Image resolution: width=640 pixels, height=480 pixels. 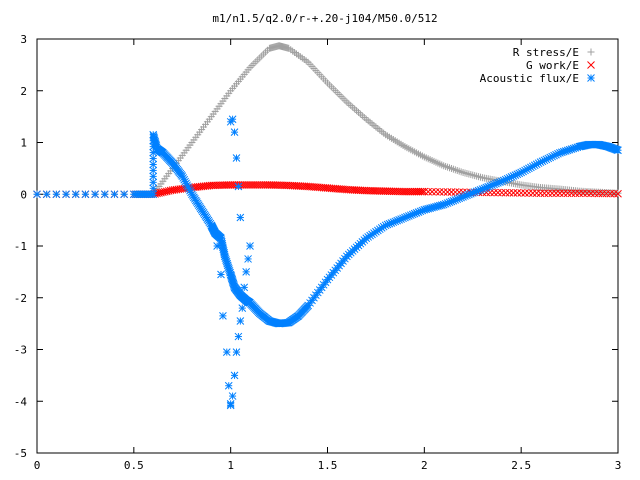 What do you see at coordinates (521, 465) in the screenshot?
I see `x-tick-label: 2.5` at bounding box center [521, 465].